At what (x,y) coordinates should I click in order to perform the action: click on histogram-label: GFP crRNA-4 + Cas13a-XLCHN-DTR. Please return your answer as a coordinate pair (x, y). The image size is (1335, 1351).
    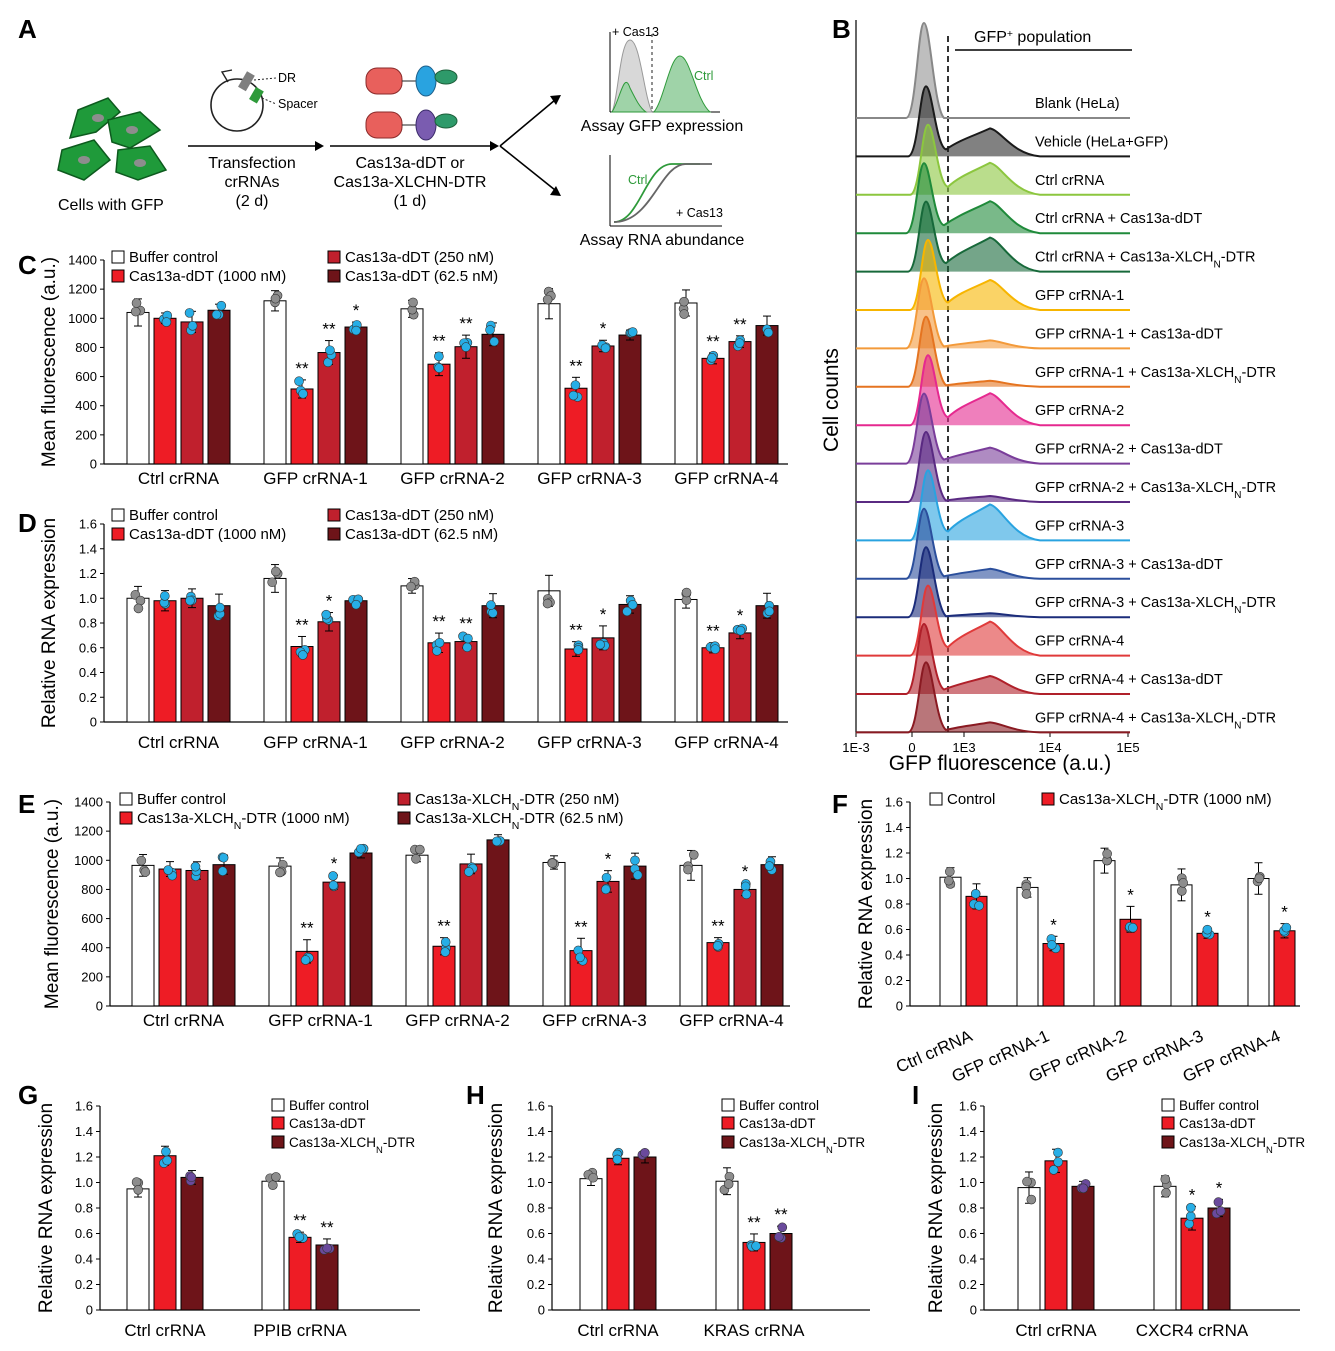
    Looking at the image, I should click on (1155, 720).